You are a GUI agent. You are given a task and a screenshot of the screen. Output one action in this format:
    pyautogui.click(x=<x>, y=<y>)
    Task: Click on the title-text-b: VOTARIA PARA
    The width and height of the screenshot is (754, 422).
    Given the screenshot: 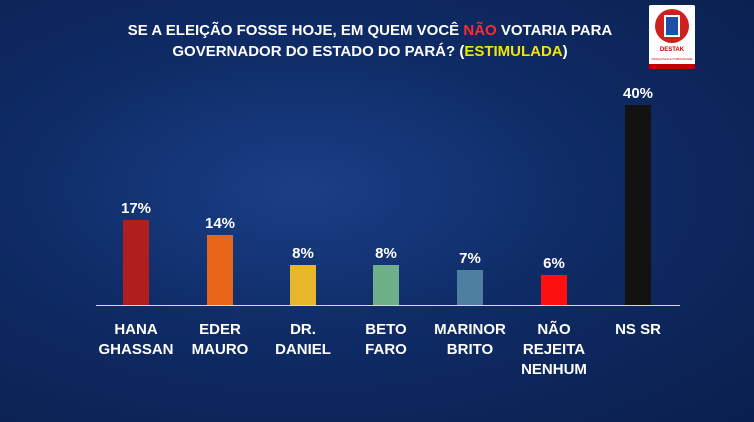 What is the action you would take?
    pyautogui.click(x=554, y=30)
    